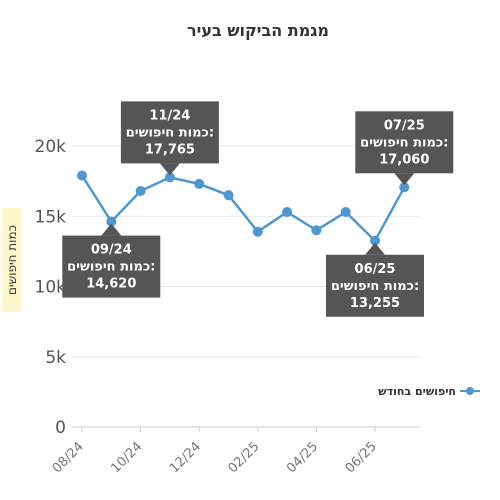 The height and width of the screenshot is (500, 500). I want to click on tooltip-line: 13,255, so click(375, 303).